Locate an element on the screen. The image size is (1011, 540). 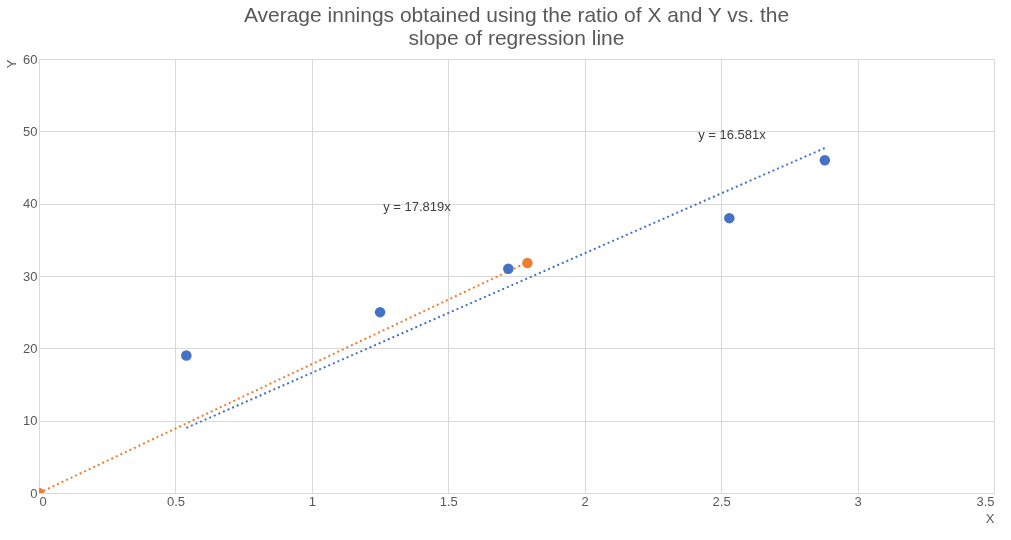
y-tick-label: 60 is located at coordinates (30, 59).